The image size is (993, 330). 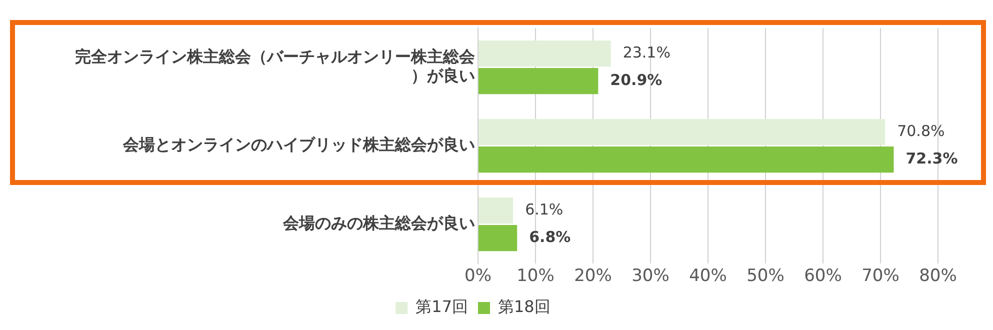 I want to click on data-label: 6.8%, so click(x=550, y=237).